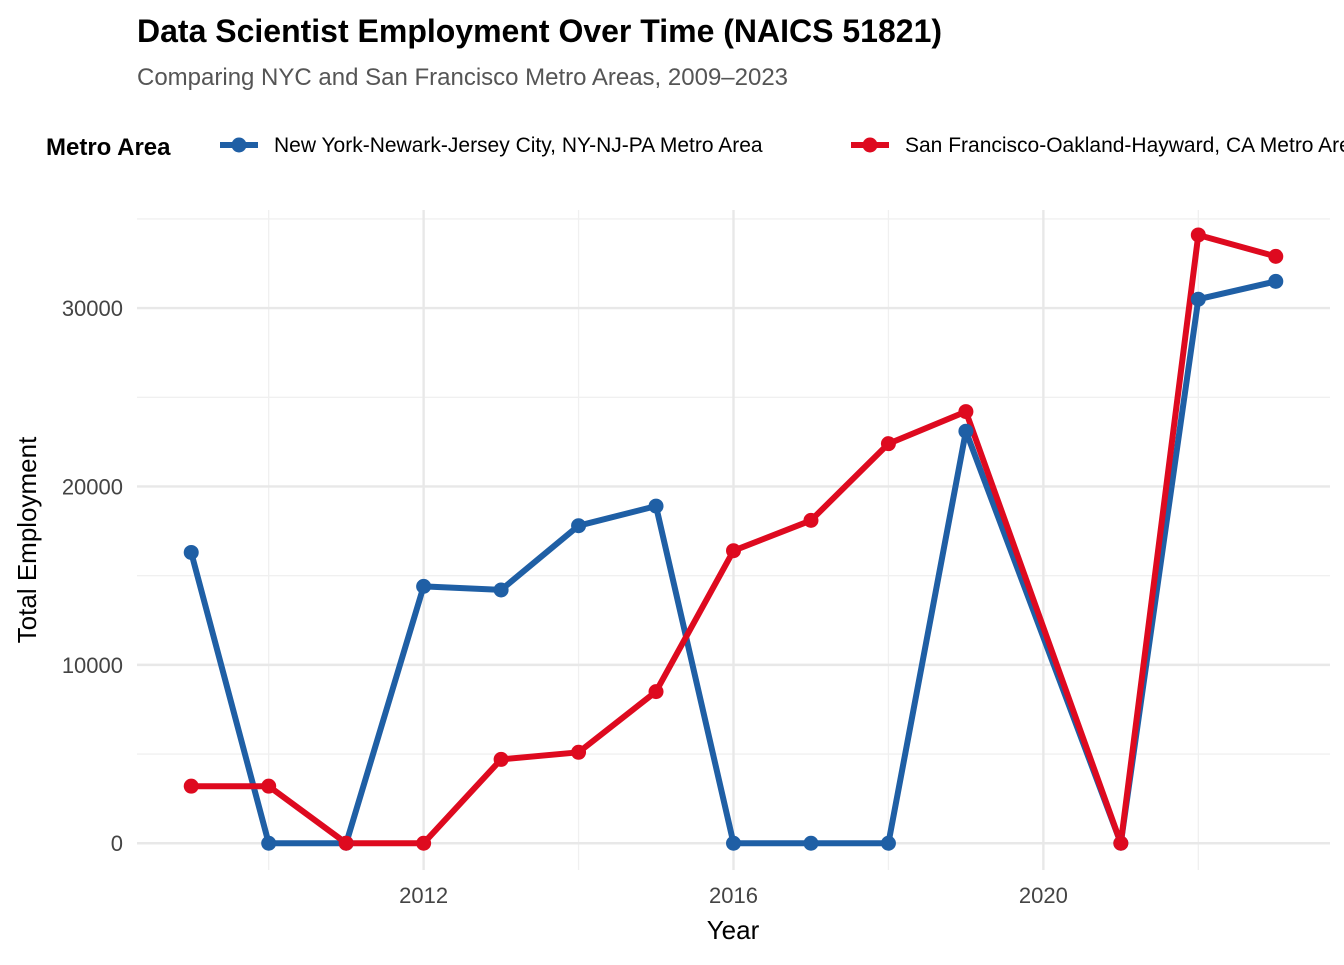 The image size is (1344, 965). What do you see at coordinates (92, 486) in the screenshot?
I see `y-tick-label: 20000` at bounding box center [92, 486].